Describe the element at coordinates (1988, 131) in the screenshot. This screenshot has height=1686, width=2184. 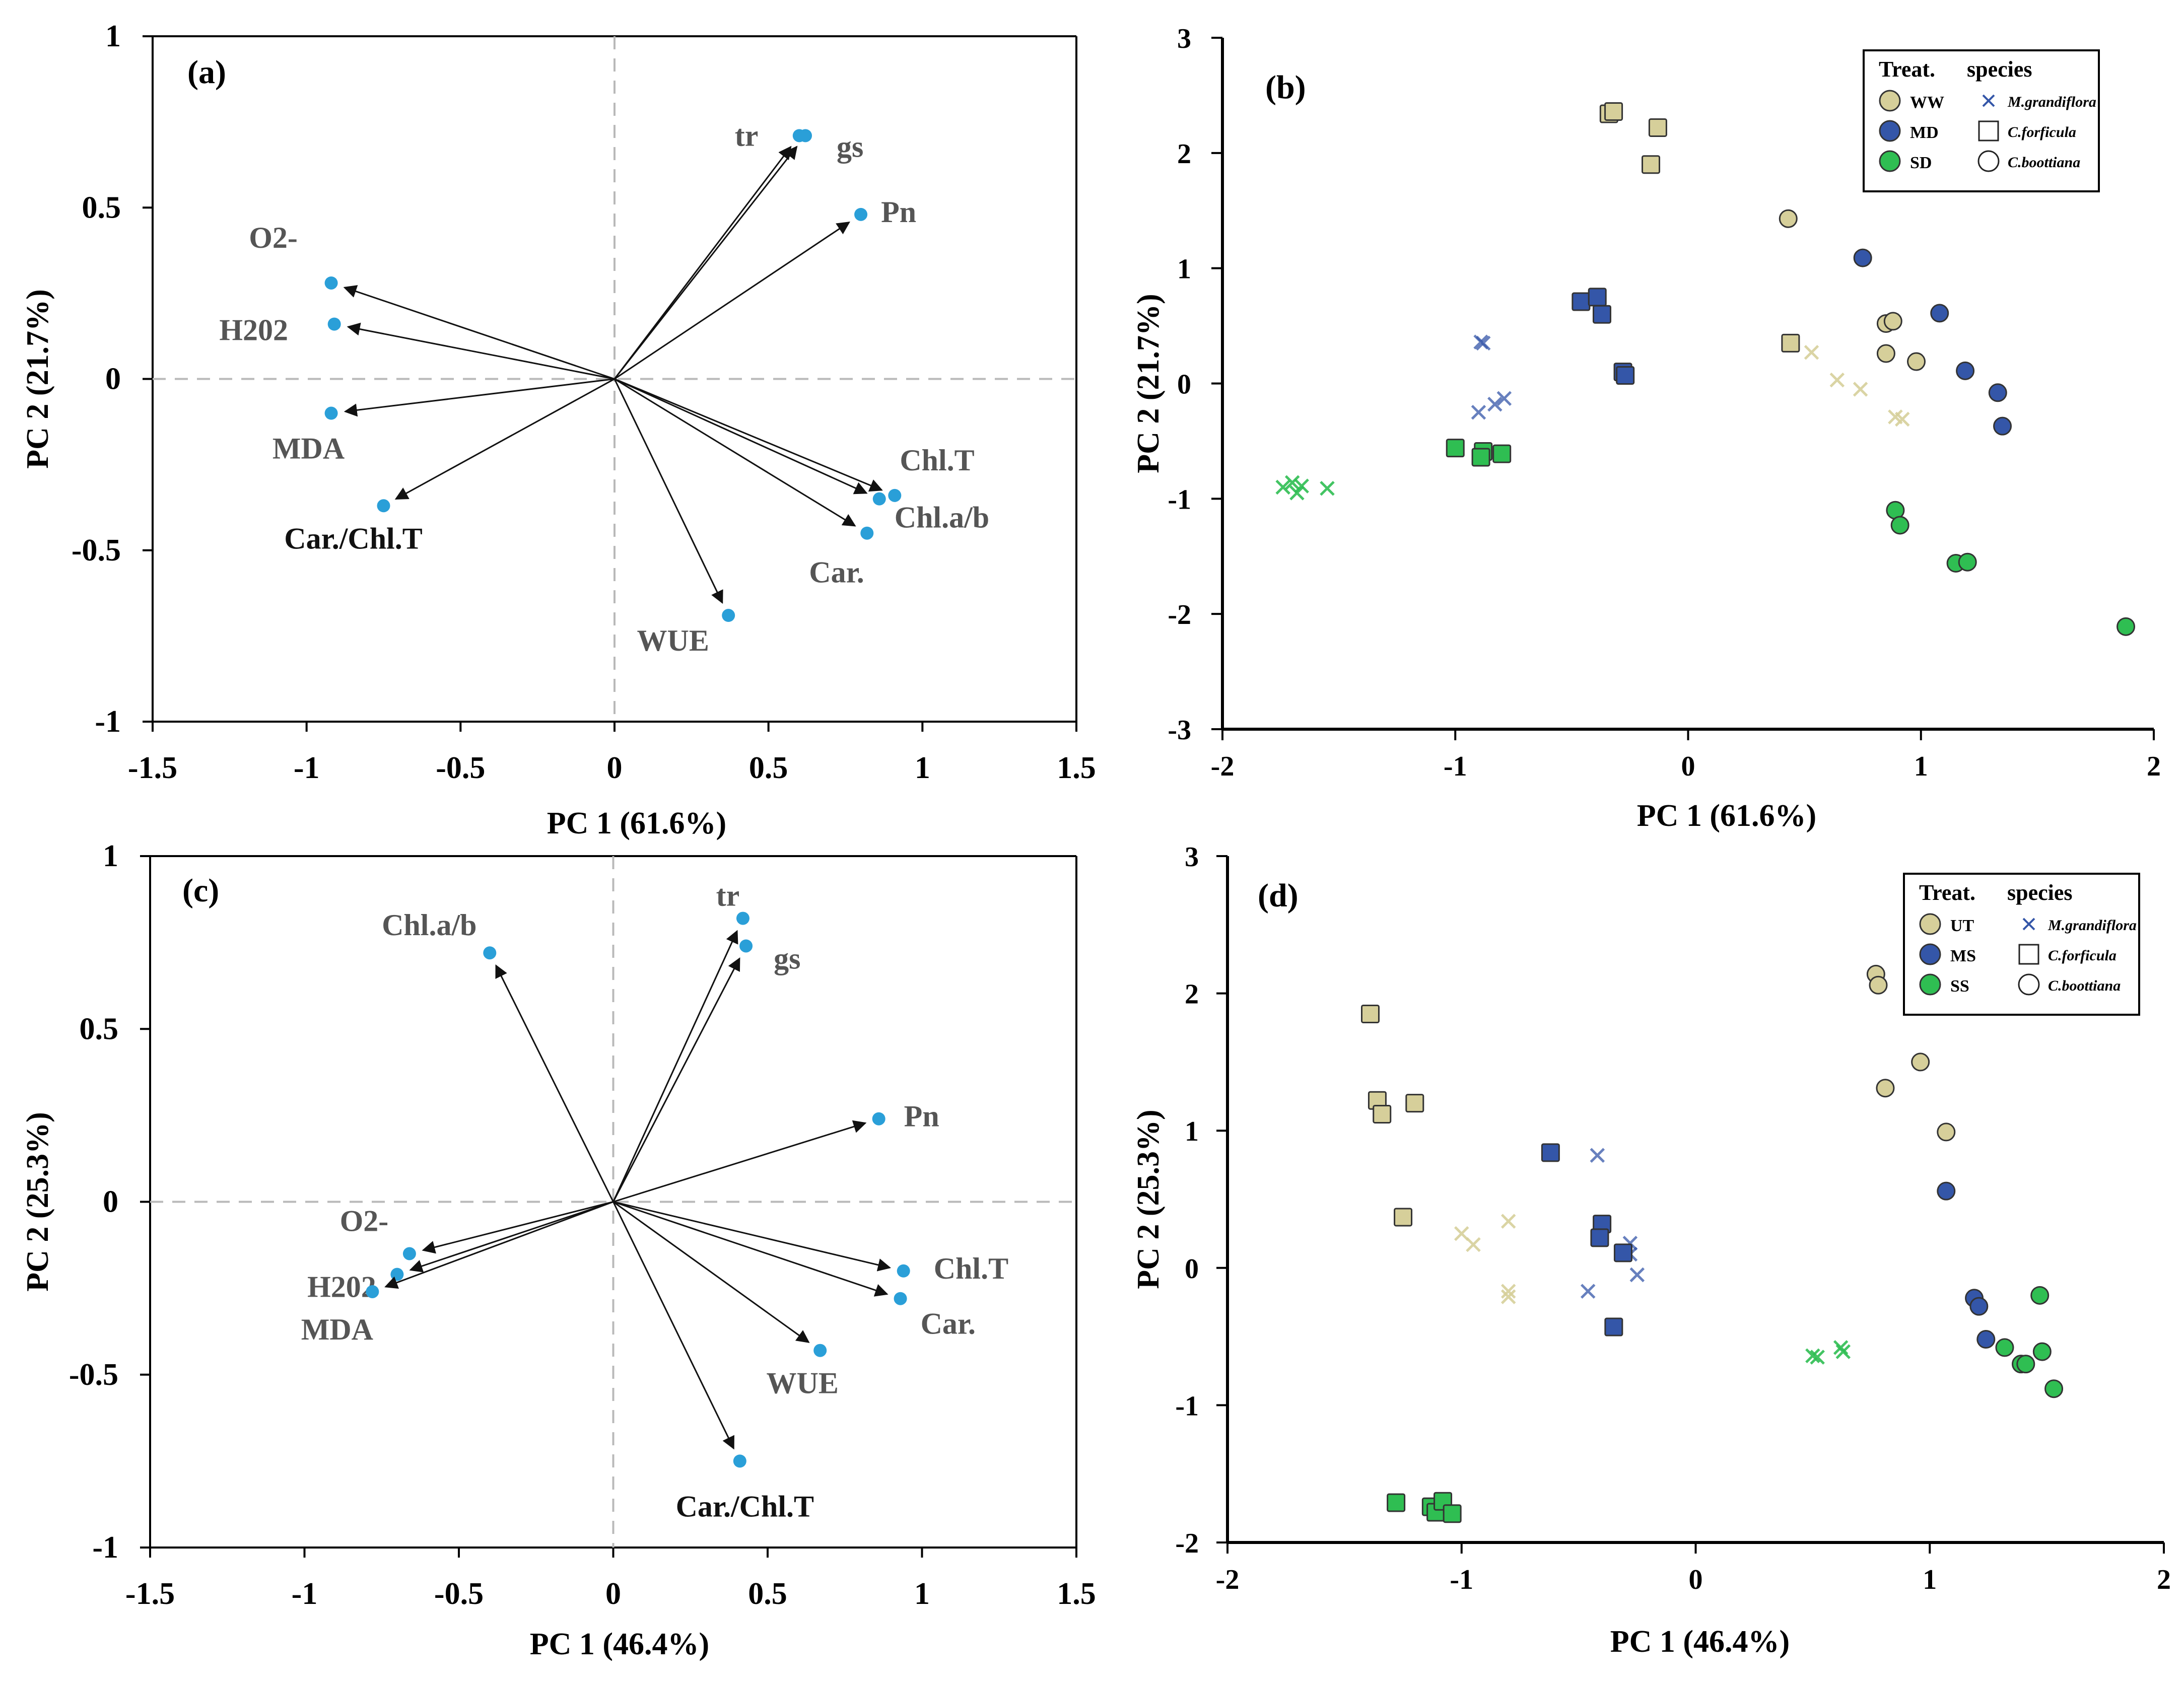
I see `legend-species-square-icon` at that location.